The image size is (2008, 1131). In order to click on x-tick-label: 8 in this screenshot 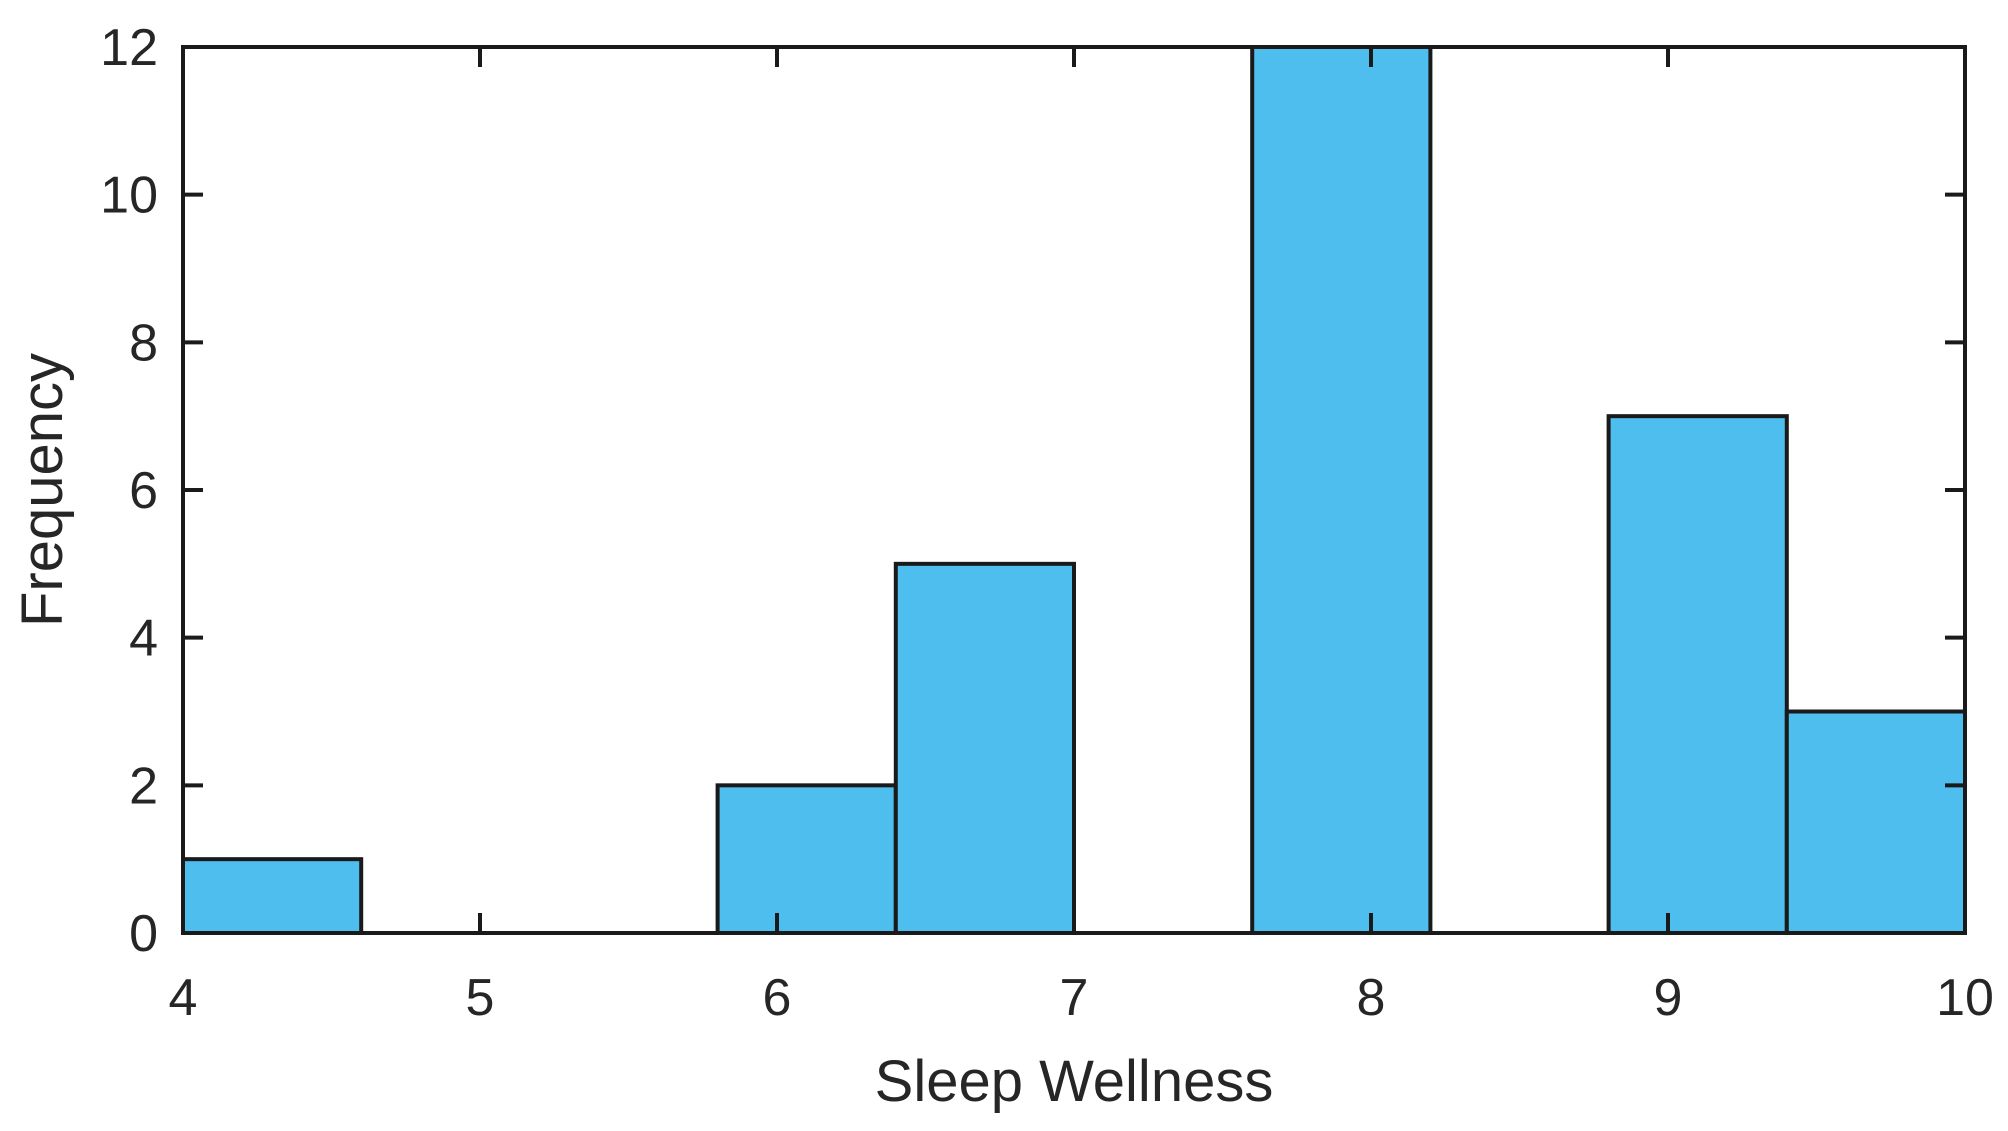, I will do `click(1371, 998)`.